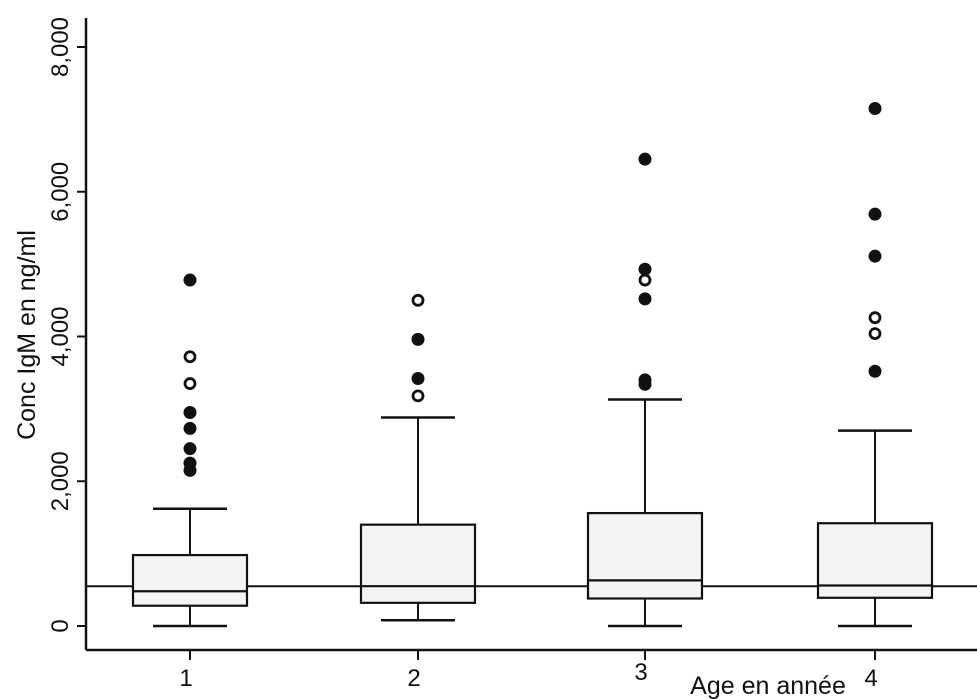 The image size is (977, 700). I want to click on y-ticks: 0 2,000 4,000 6,000 8,000, so click(66, 325).